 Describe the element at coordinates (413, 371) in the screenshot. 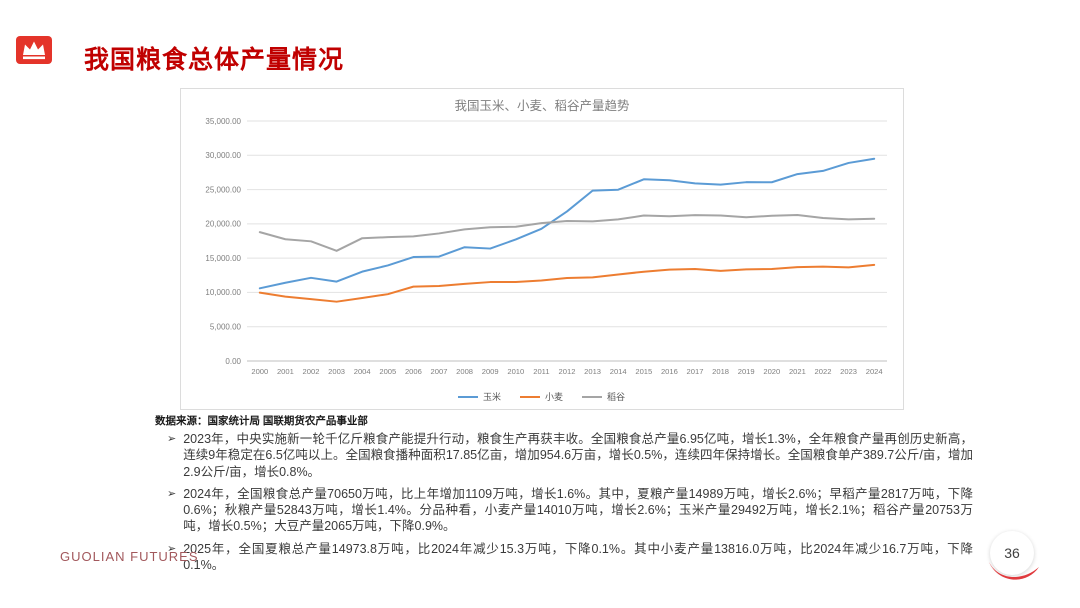

I see `chart-text: 2006` at that location.